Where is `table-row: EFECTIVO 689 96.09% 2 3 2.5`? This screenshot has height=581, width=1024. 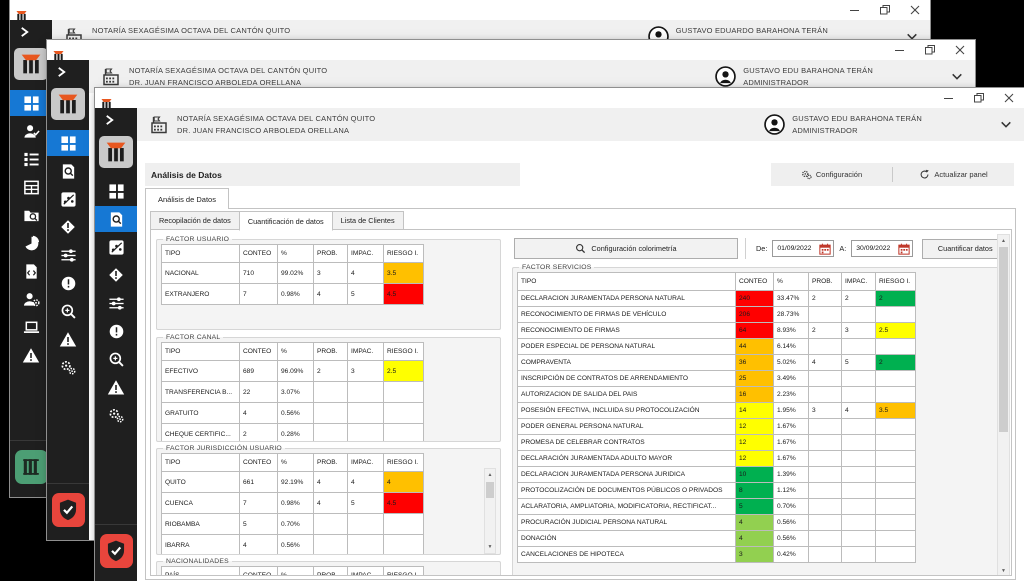 table-row: EFECTIVO 689 96.09% 2 3 2.5 is located at coordinates (292, 371).